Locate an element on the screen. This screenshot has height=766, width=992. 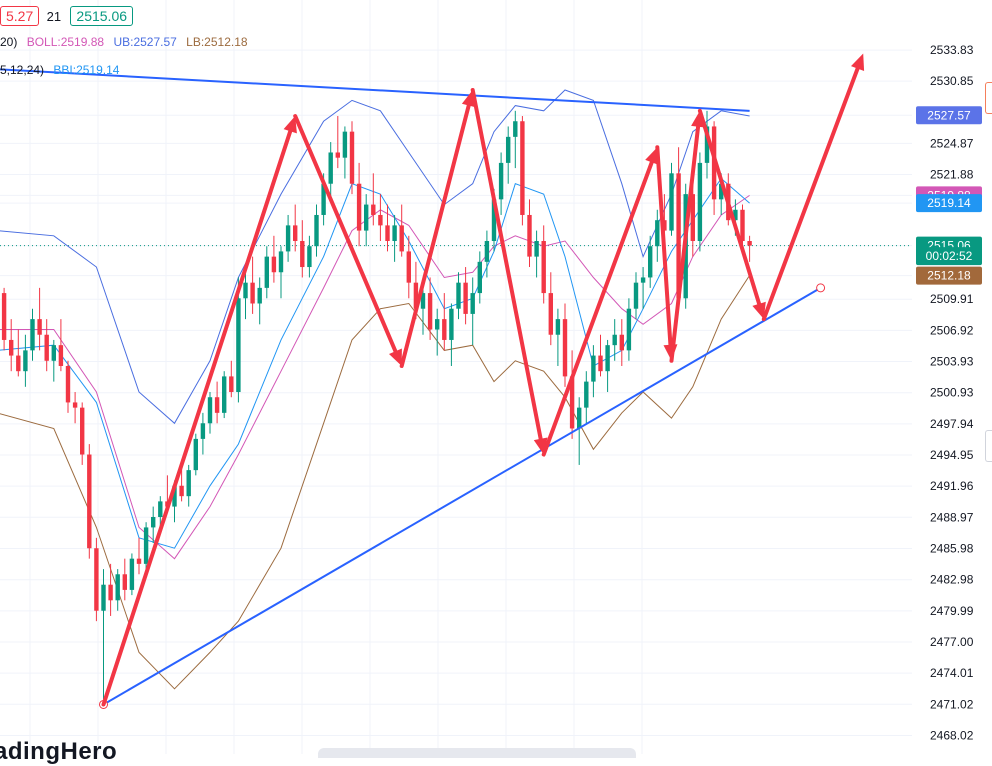
price-tick-label: 2503.93 is located at coordinates (952, 362).